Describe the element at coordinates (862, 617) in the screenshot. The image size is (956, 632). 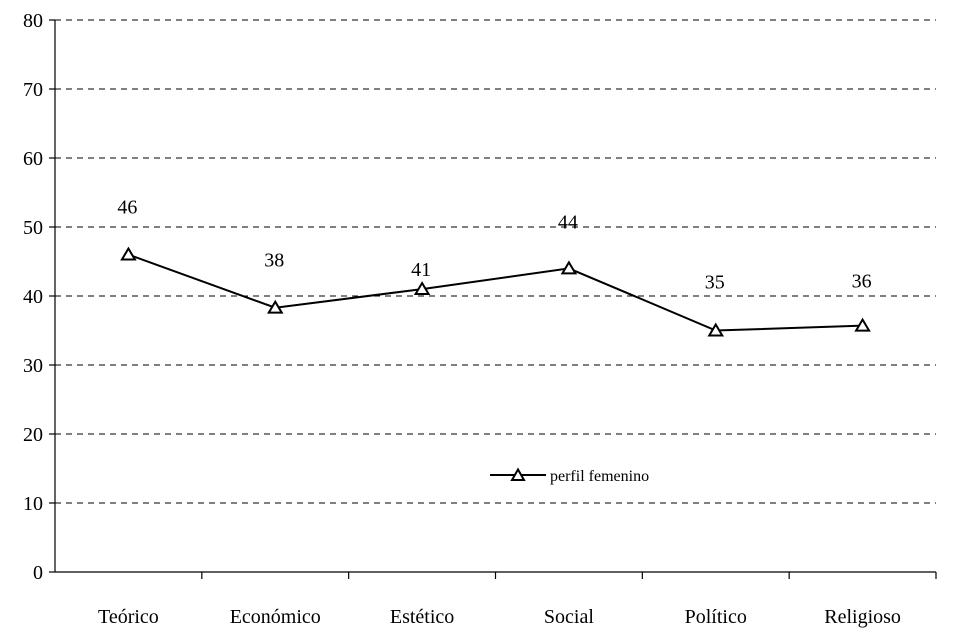
I see `x-category-label: Religioso` at that location.